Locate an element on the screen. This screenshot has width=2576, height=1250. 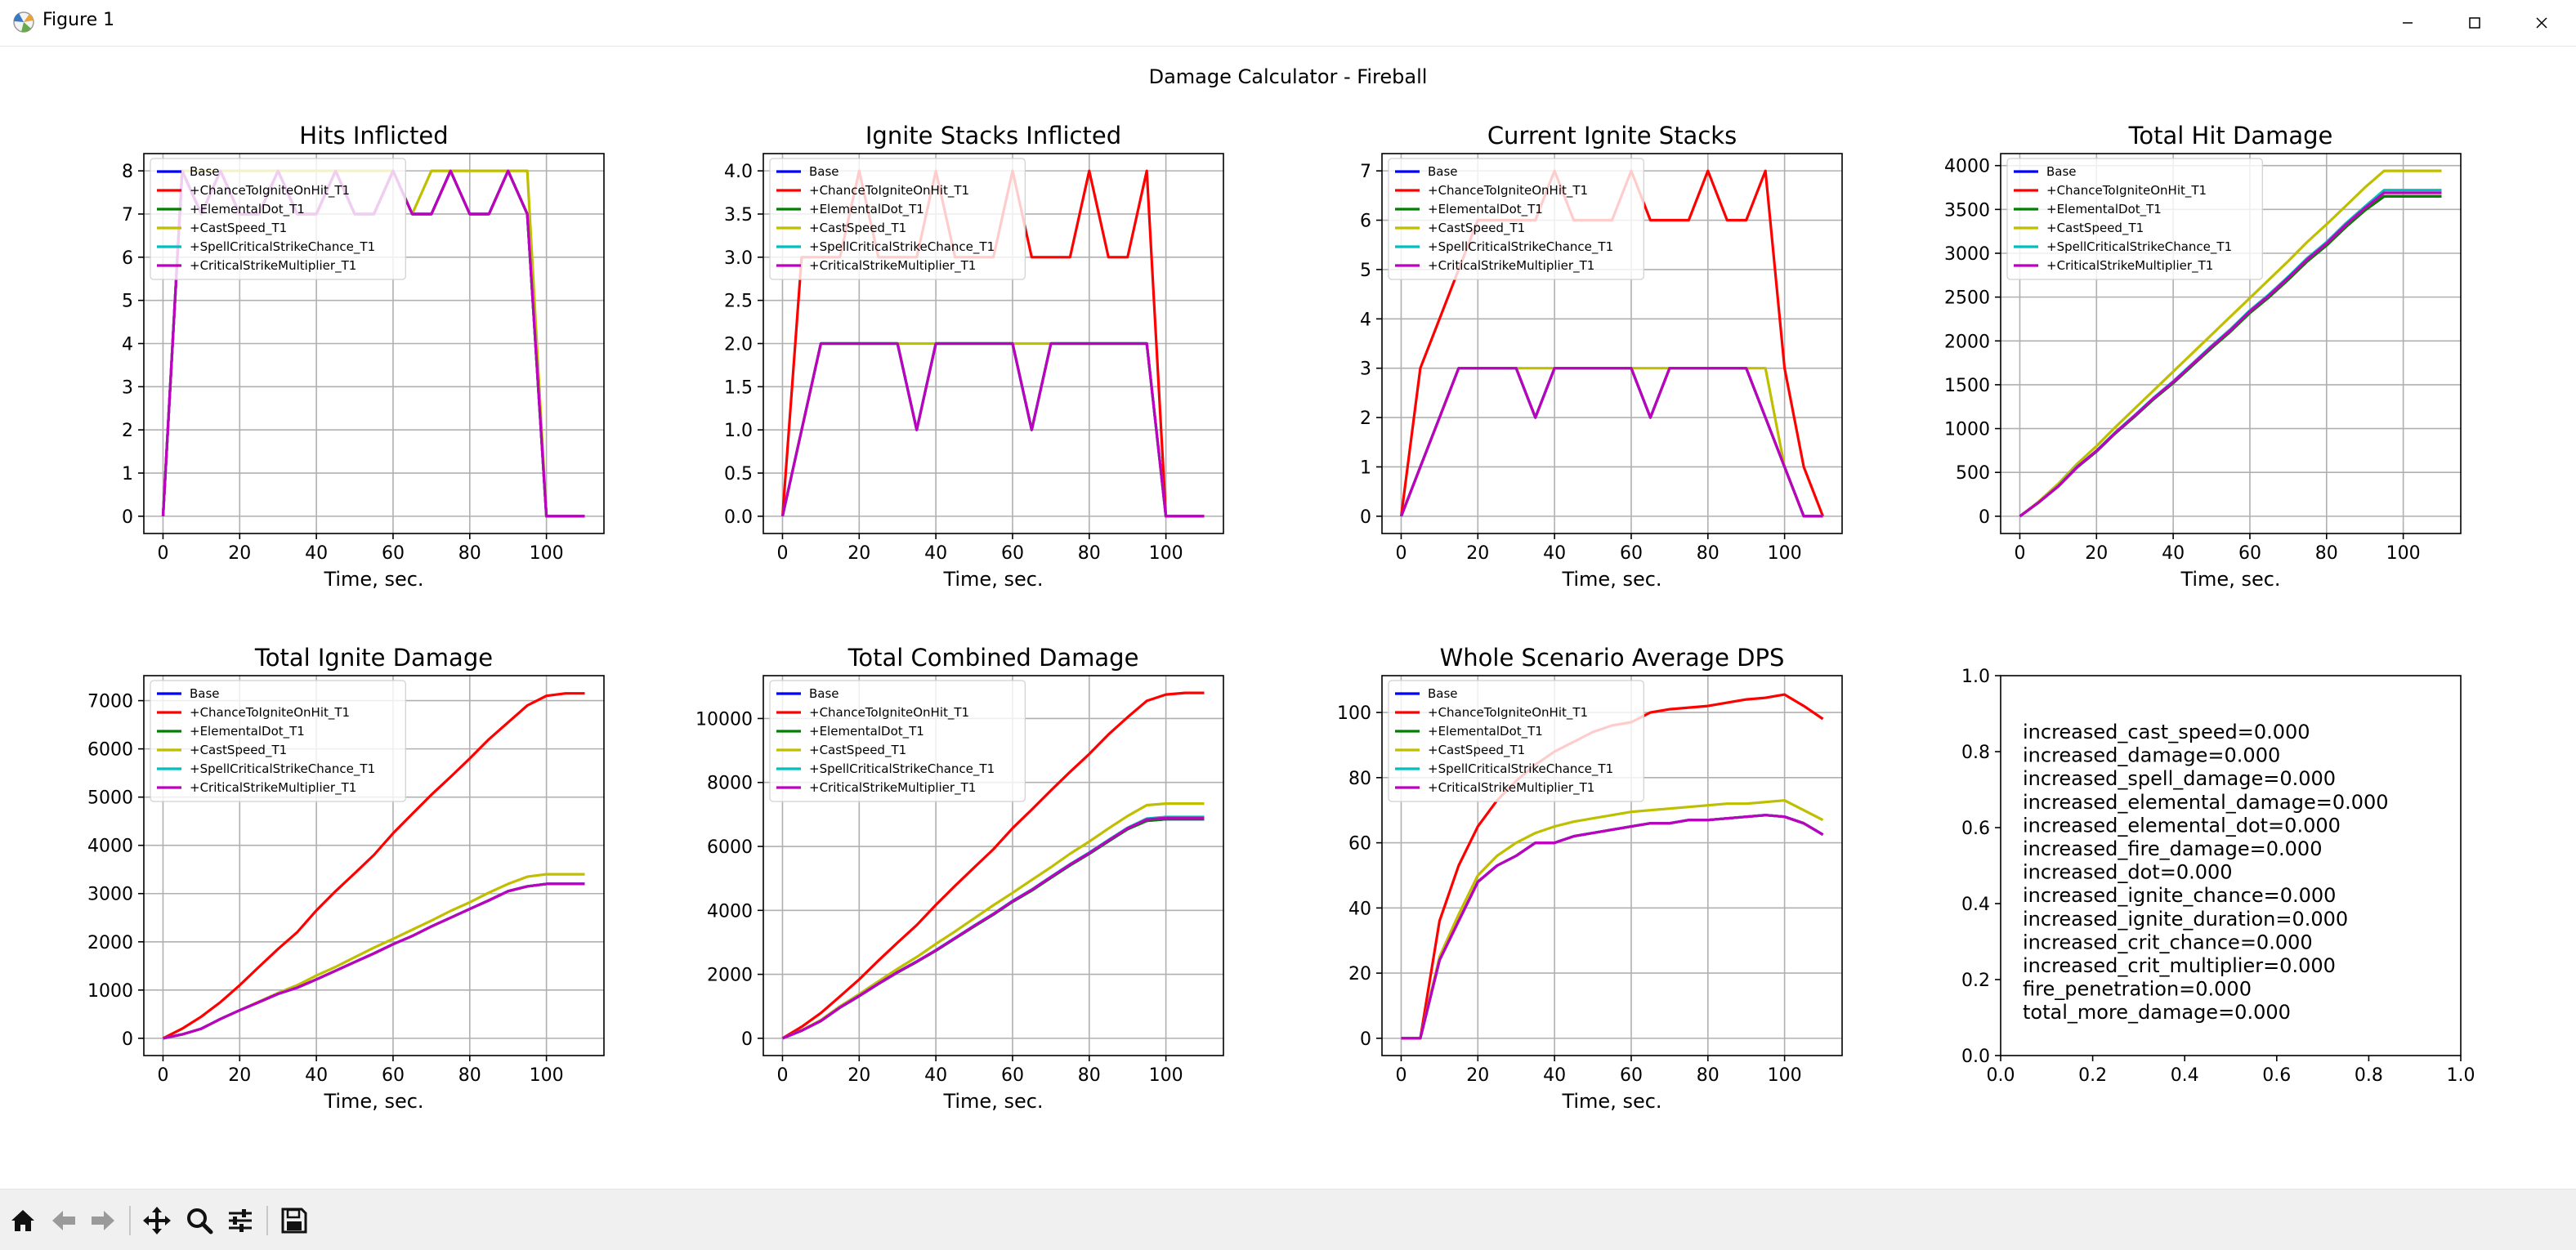
subplot-title: Hits Inflicted is located at coordinates (373, 136).